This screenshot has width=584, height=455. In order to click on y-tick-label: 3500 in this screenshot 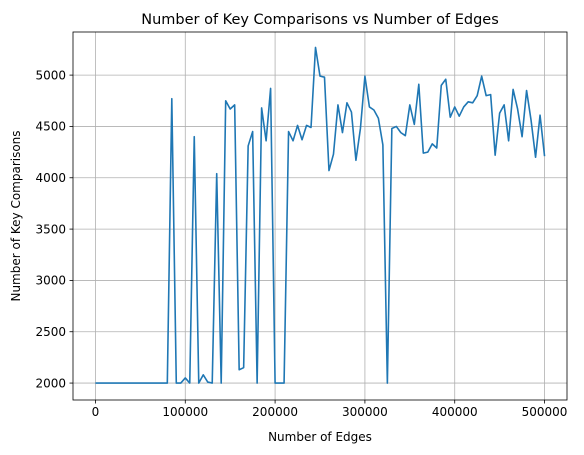, I will do `click(50, 229)`.